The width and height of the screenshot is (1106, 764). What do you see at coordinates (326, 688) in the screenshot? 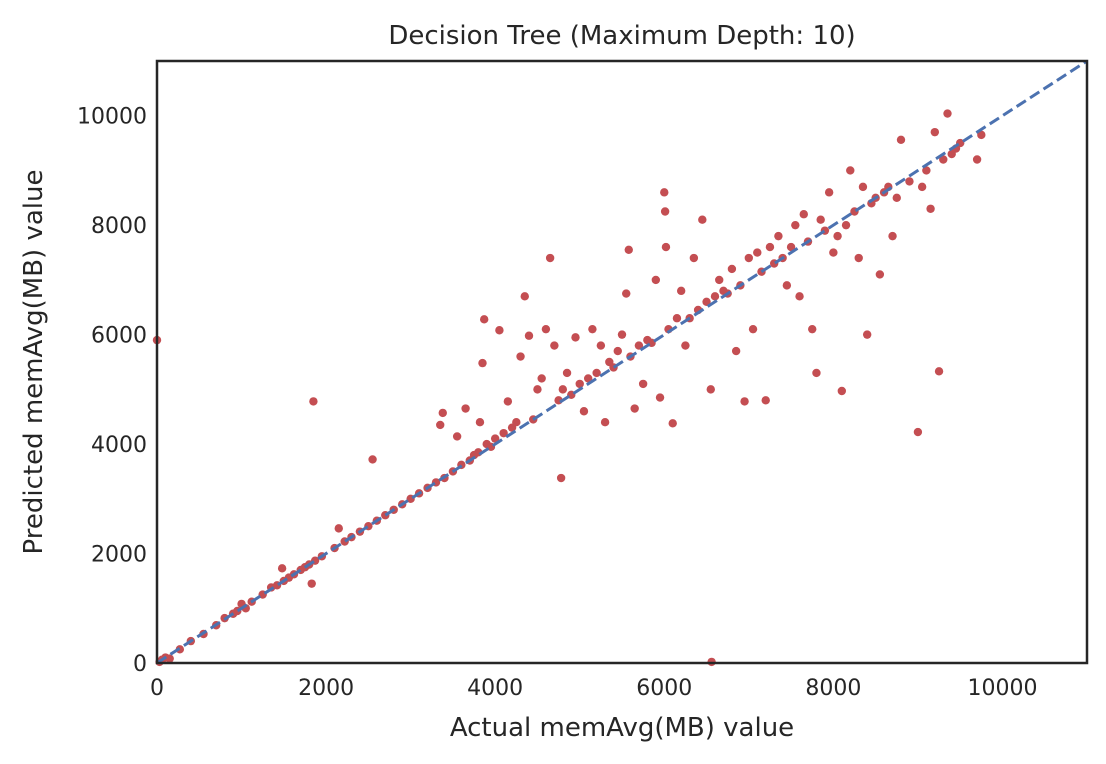
I see `x-tick-label: 2000` at bounding box center [326, 688].